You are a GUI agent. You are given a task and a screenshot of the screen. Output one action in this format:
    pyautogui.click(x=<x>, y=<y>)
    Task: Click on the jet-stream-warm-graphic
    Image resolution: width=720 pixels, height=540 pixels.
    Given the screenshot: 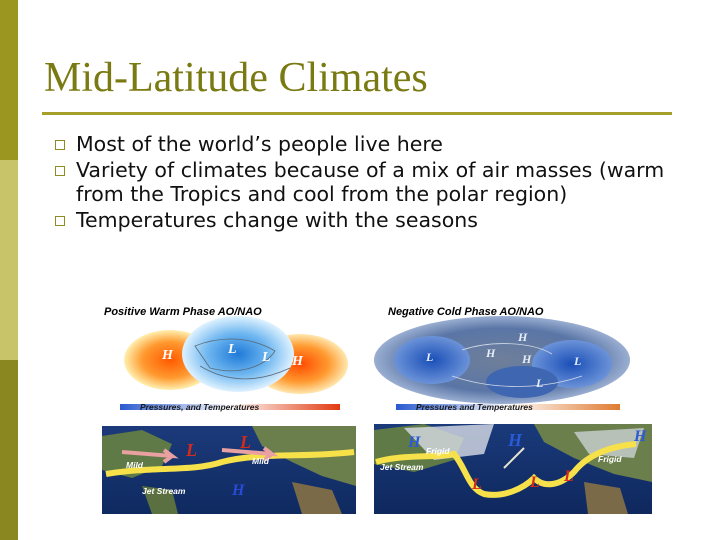 What is the action you would take?
    pyautogui.click(x=229, y=470)
    